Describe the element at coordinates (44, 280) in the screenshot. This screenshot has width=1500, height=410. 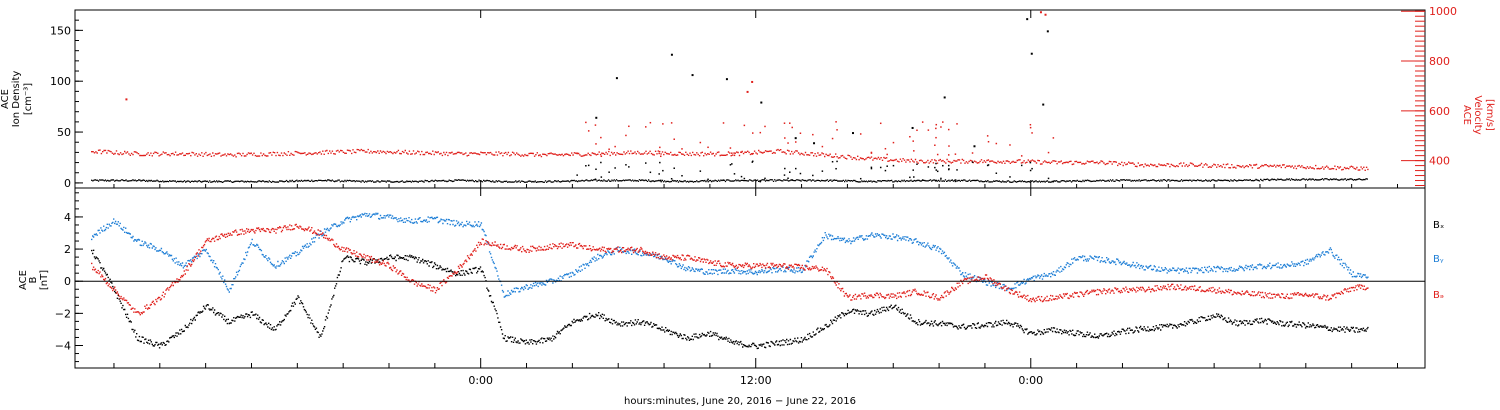
I see `b-ylabel-line3: [nT]` at that location.